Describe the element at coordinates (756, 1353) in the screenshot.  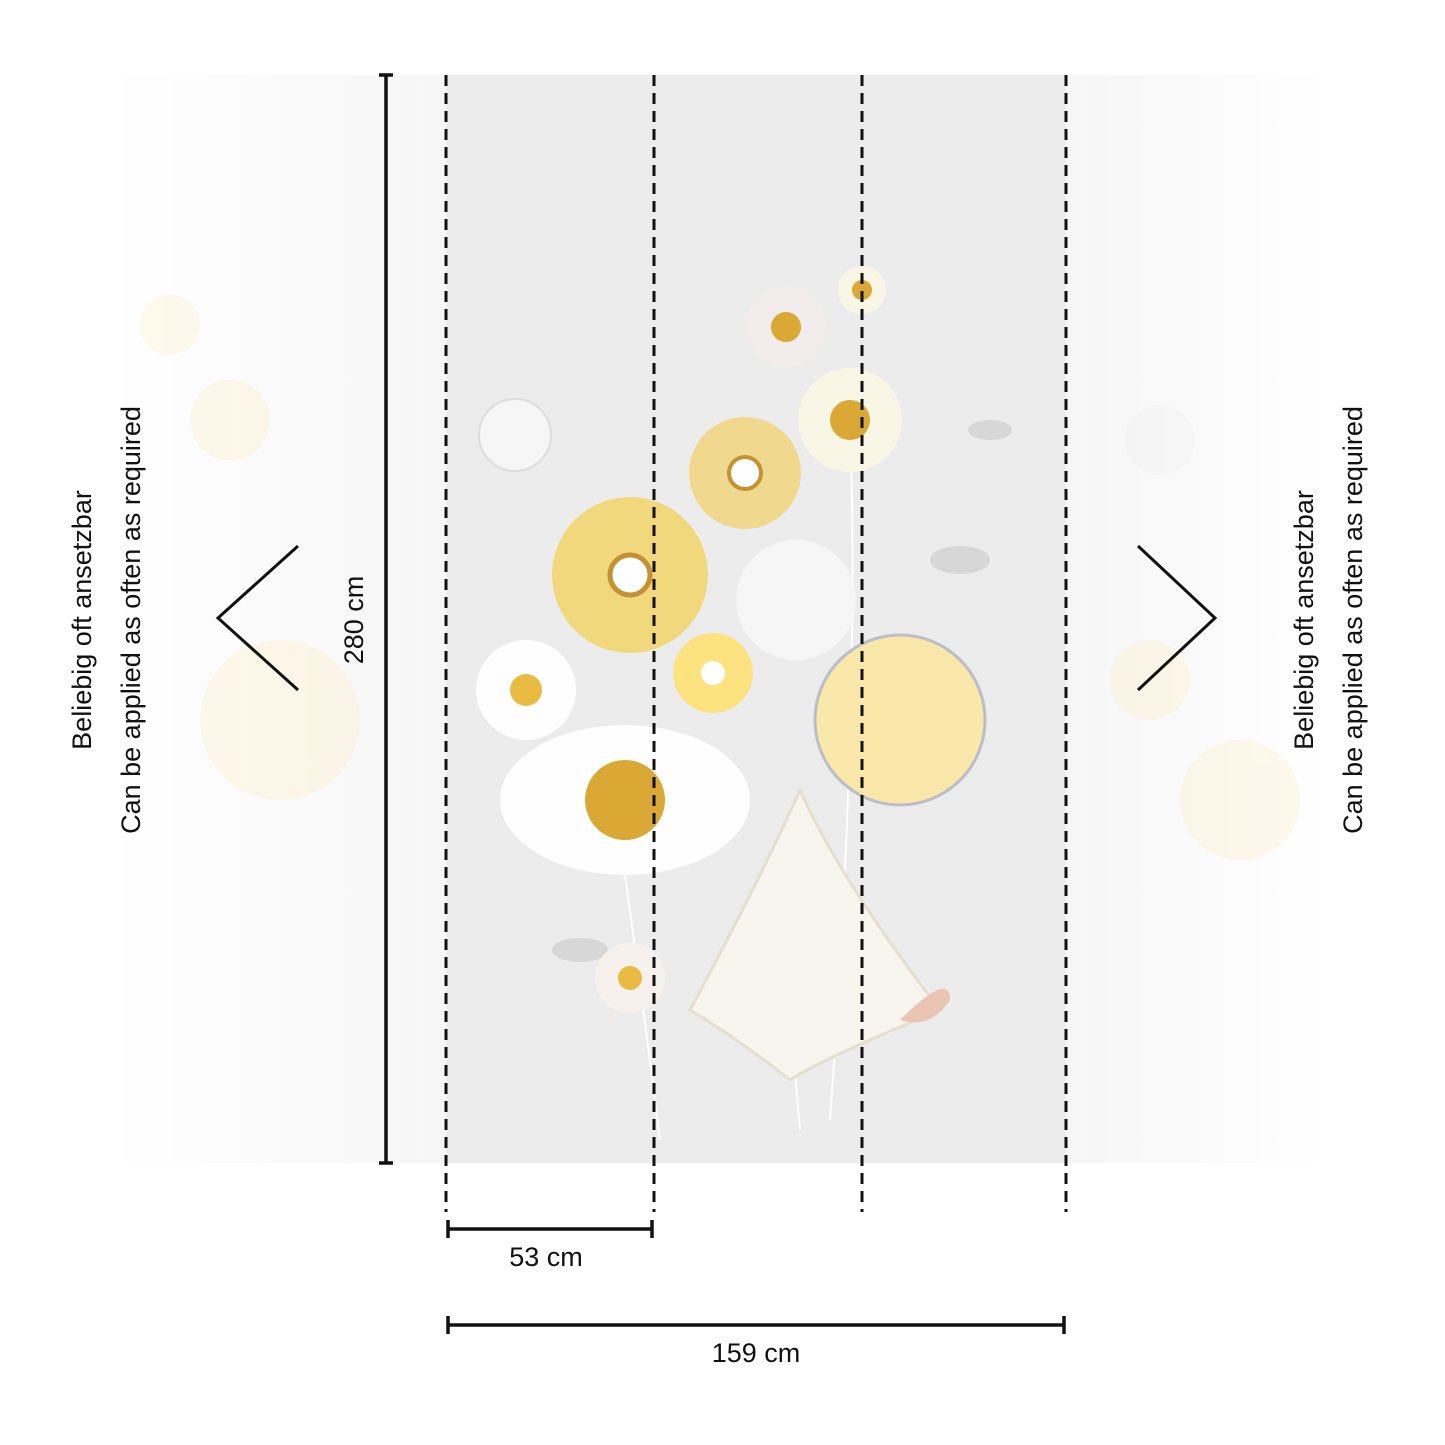
I see `total-width-label: 159 cm` at that location.